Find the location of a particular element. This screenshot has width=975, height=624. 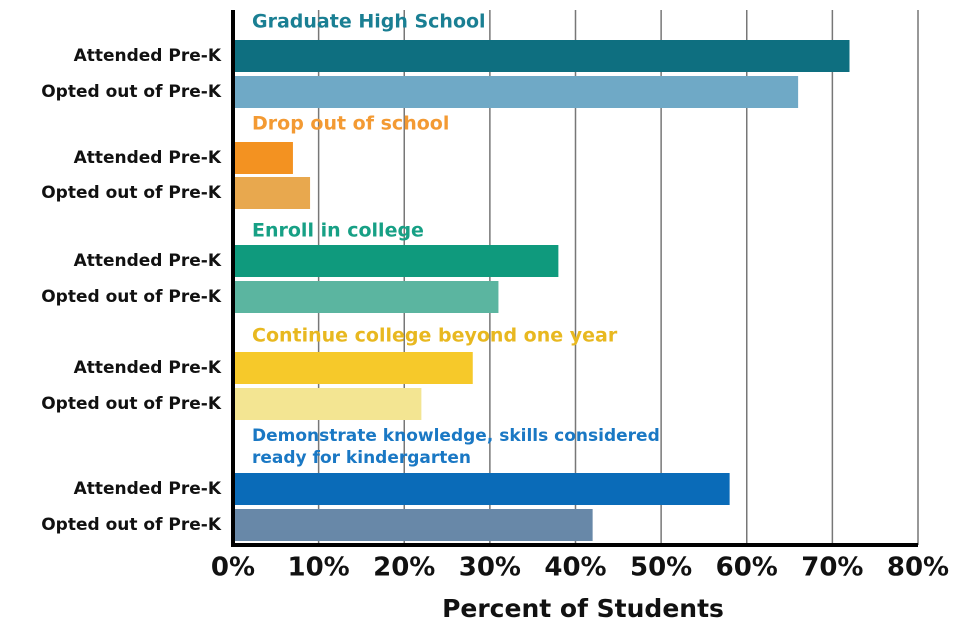

x-tick-label: 60% is located at coordinates (747, 568).